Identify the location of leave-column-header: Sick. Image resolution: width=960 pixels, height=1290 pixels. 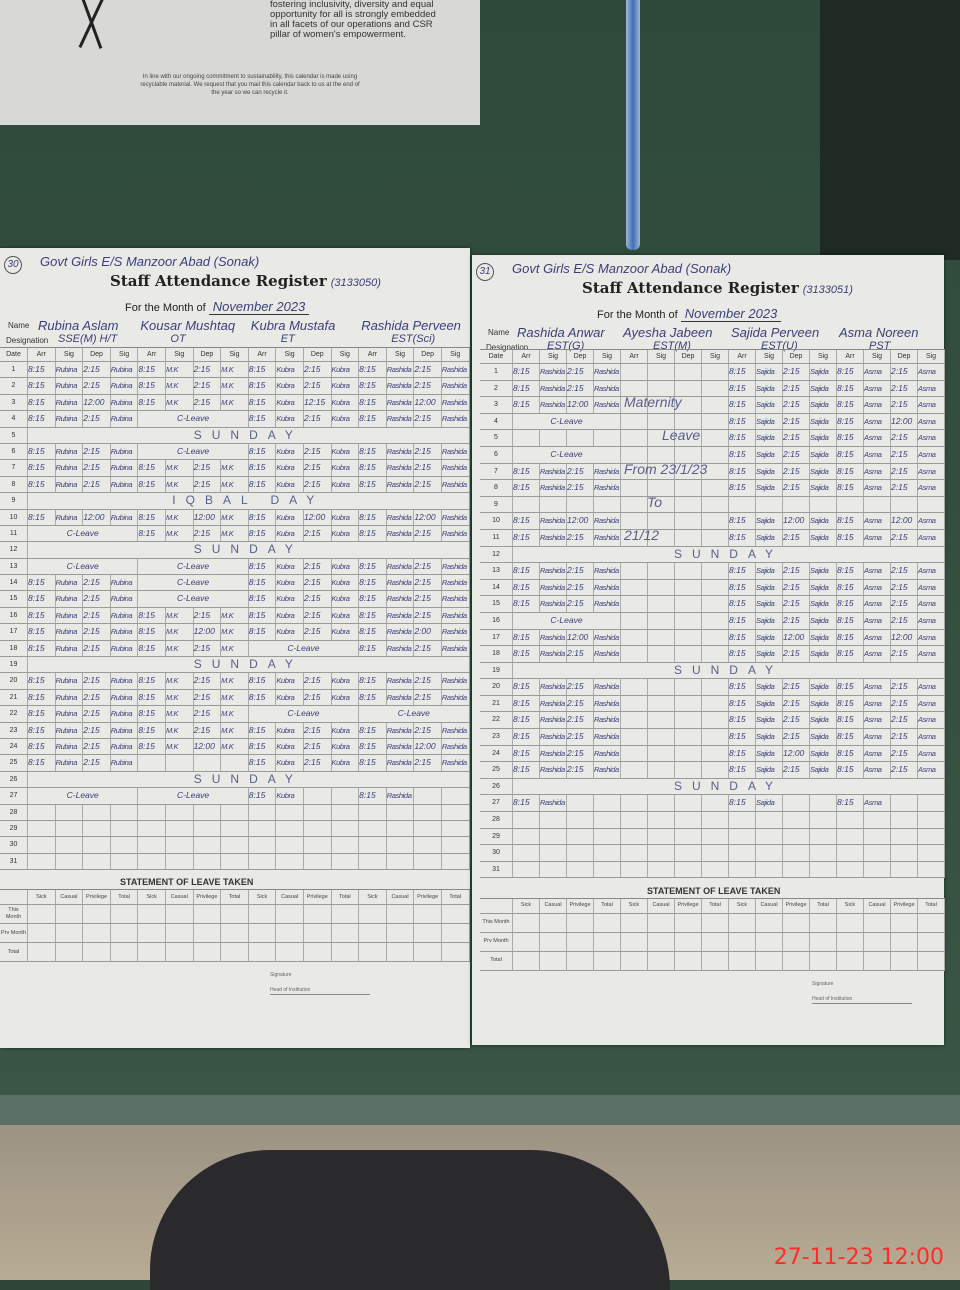
(742, 905).